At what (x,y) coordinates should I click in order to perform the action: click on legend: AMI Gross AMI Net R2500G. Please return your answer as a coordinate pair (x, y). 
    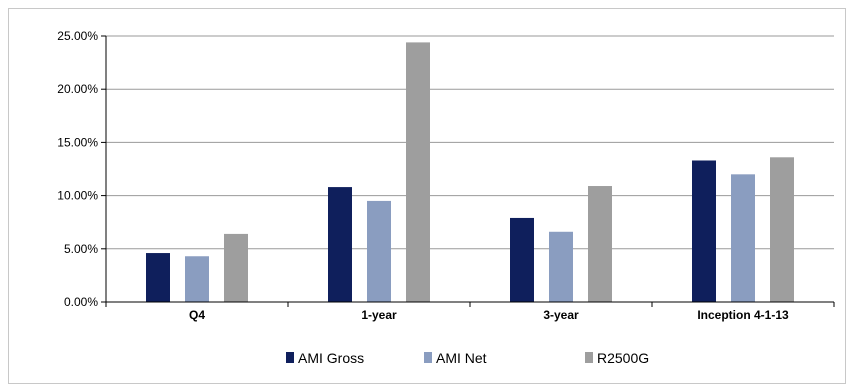
    Looking at the image, I should click on (467, 358).